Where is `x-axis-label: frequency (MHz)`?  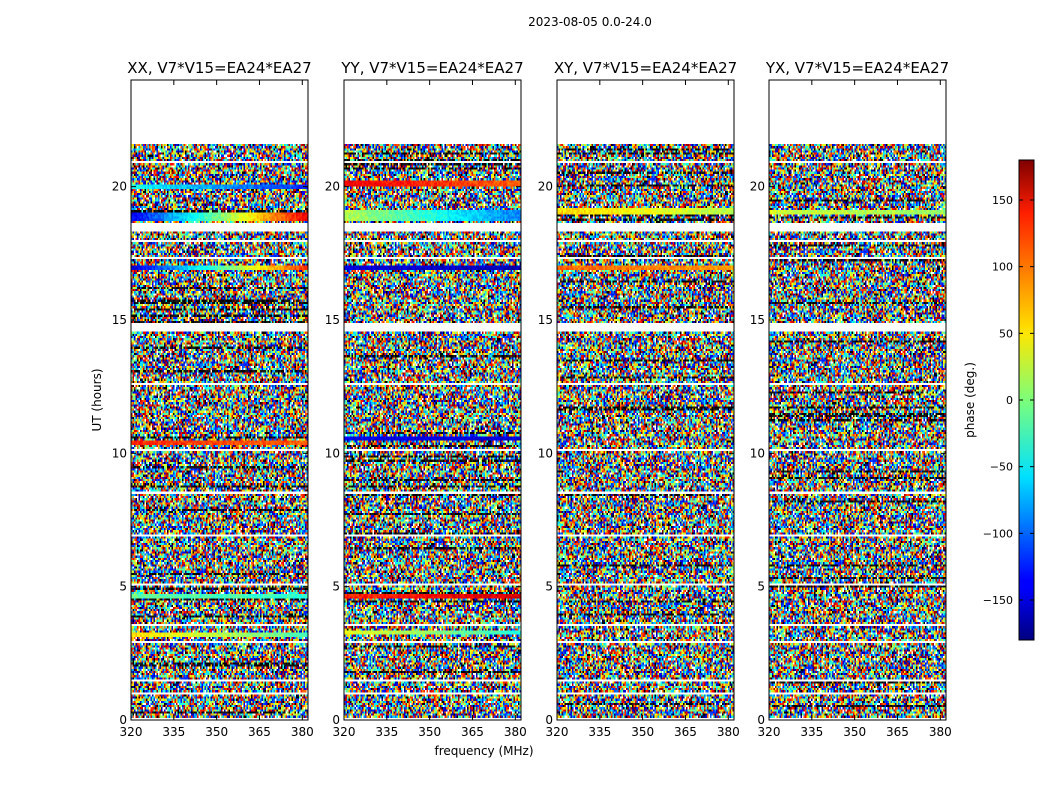
x-axis-label: frequency (MHz) is located at coordinates (483, 751).